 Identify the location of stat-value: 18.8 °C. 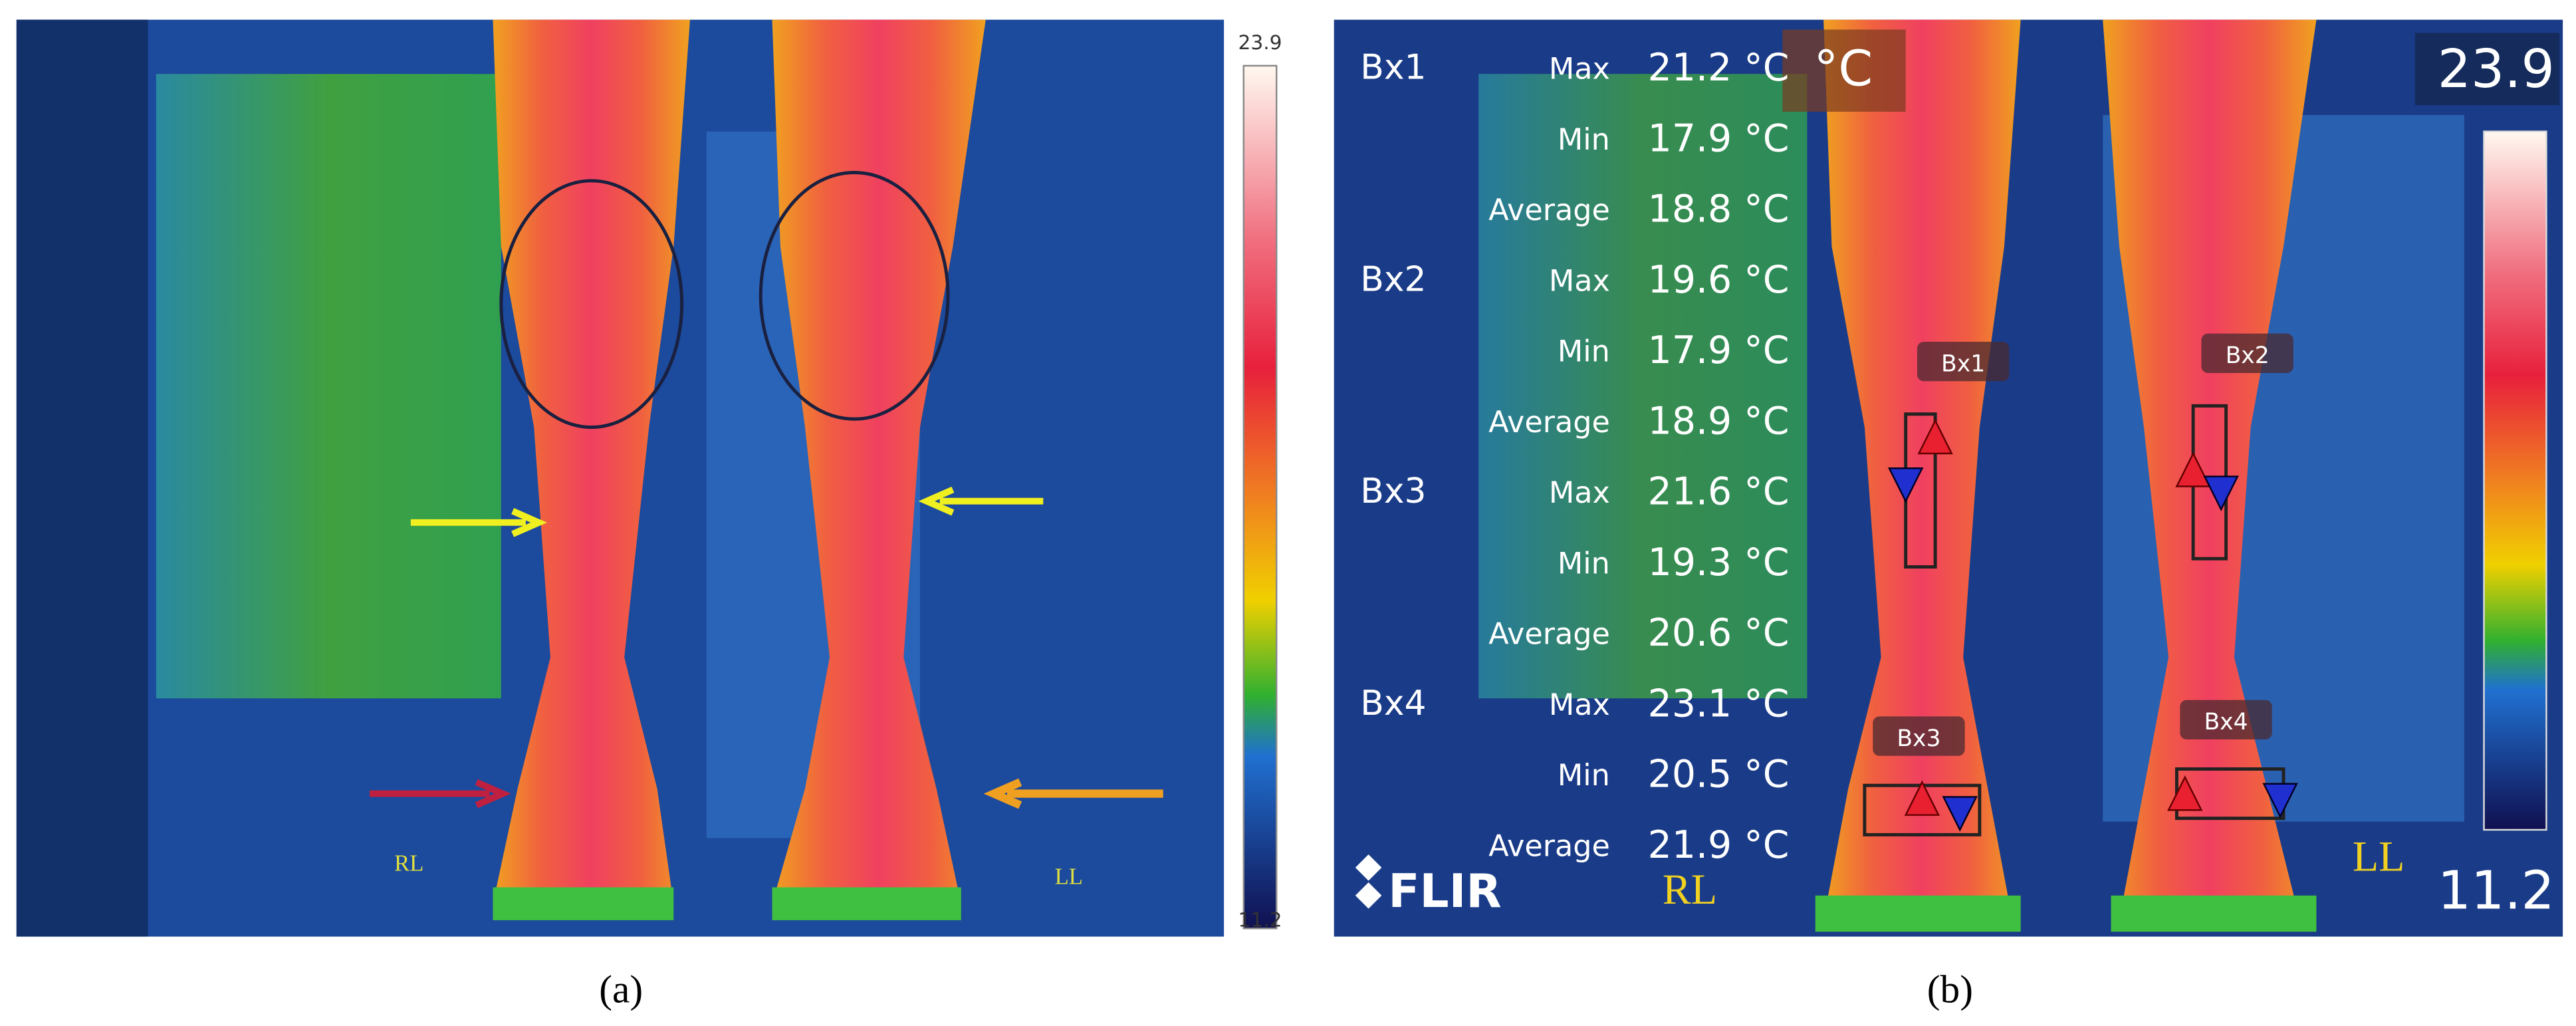
(1719, 210).